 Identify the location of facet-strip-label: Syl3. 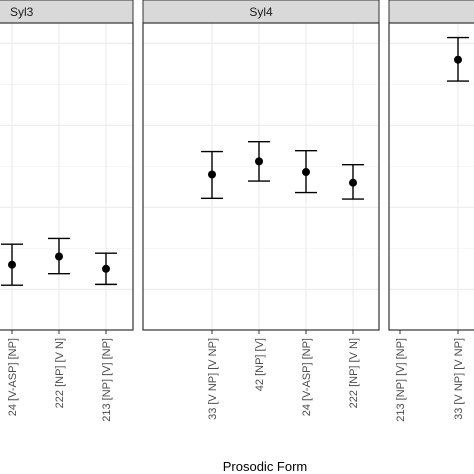
(22, 12).